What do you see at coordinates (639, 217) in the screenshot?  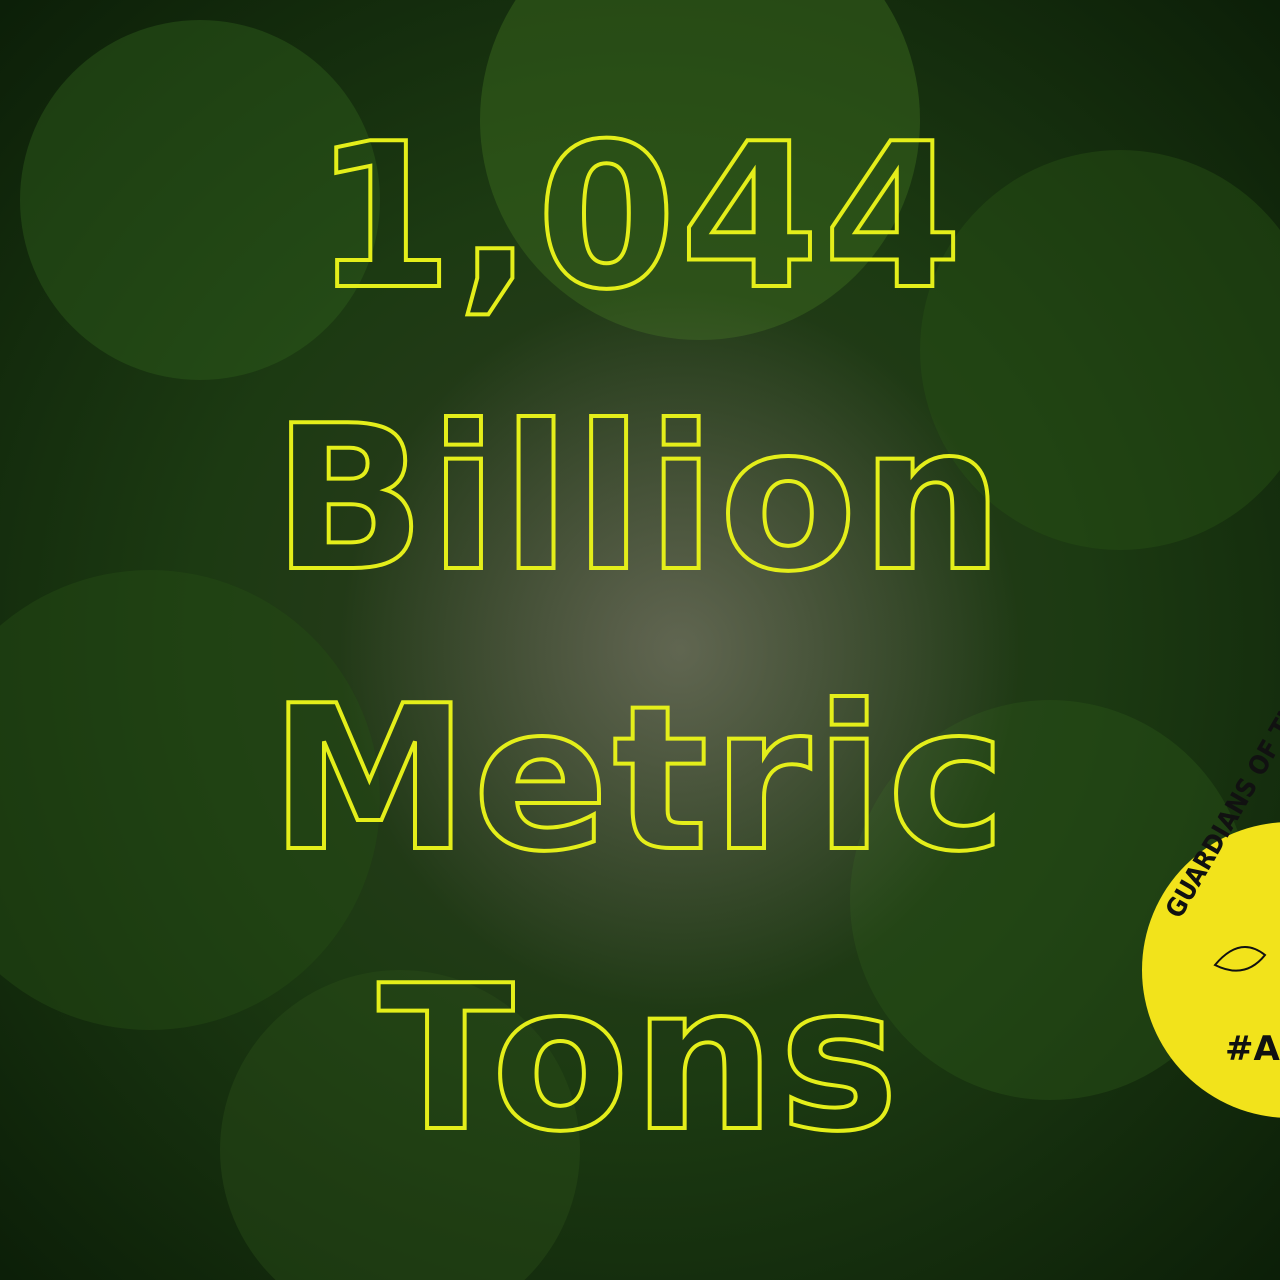 I see `headline-line: 1,044` at bounding box center [639, 217].